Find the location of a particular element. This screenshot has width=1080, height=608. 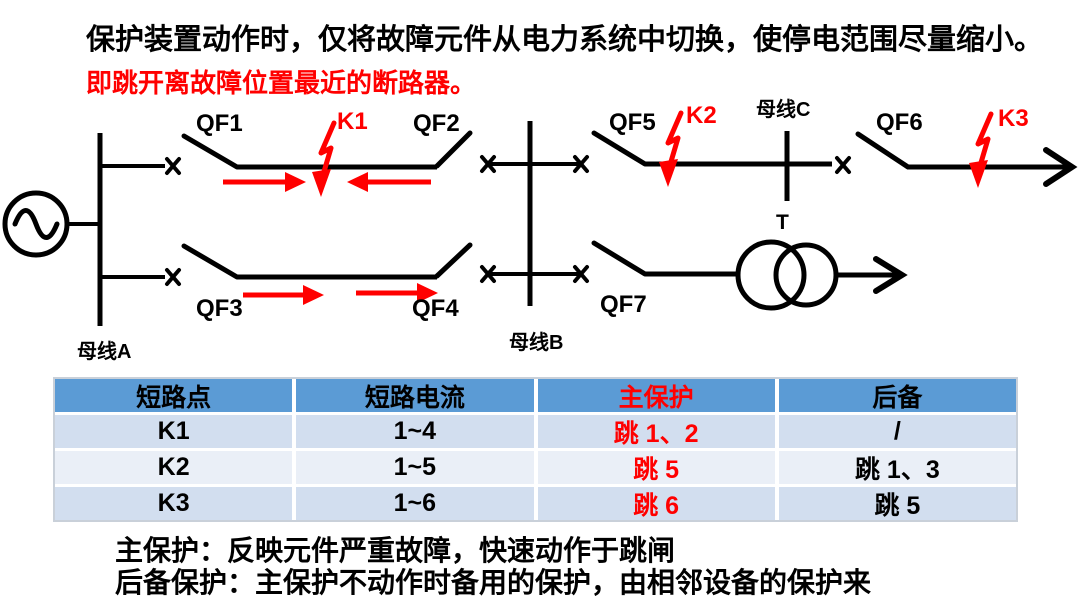

table-cell-k1-current: 1~4 is located at coordinates (415, 431).